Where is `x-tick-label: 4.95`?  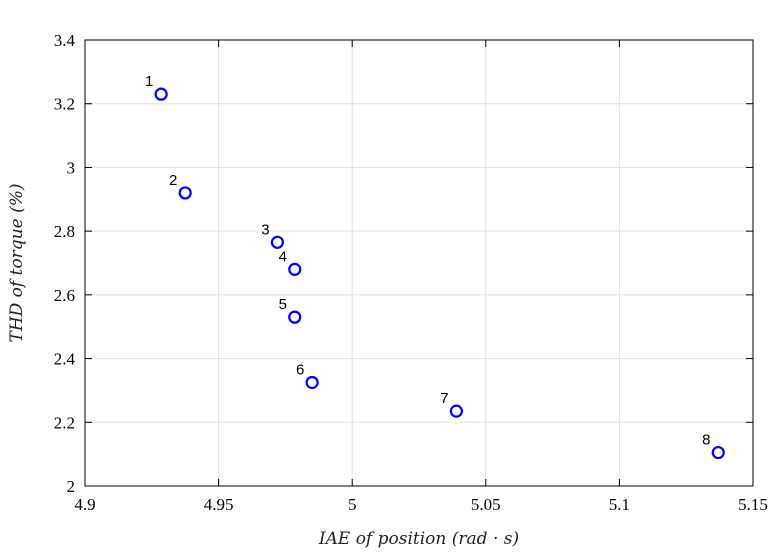 x-tick-label: 4.95 is located at coordinates (219, 504).